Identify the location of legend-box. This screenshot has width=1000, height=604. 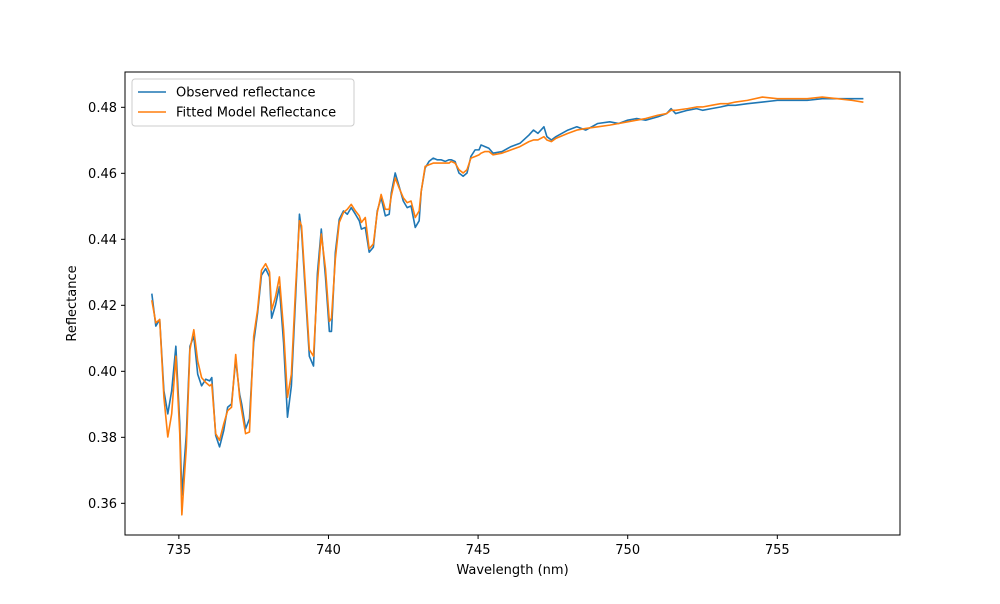
(243, 102).